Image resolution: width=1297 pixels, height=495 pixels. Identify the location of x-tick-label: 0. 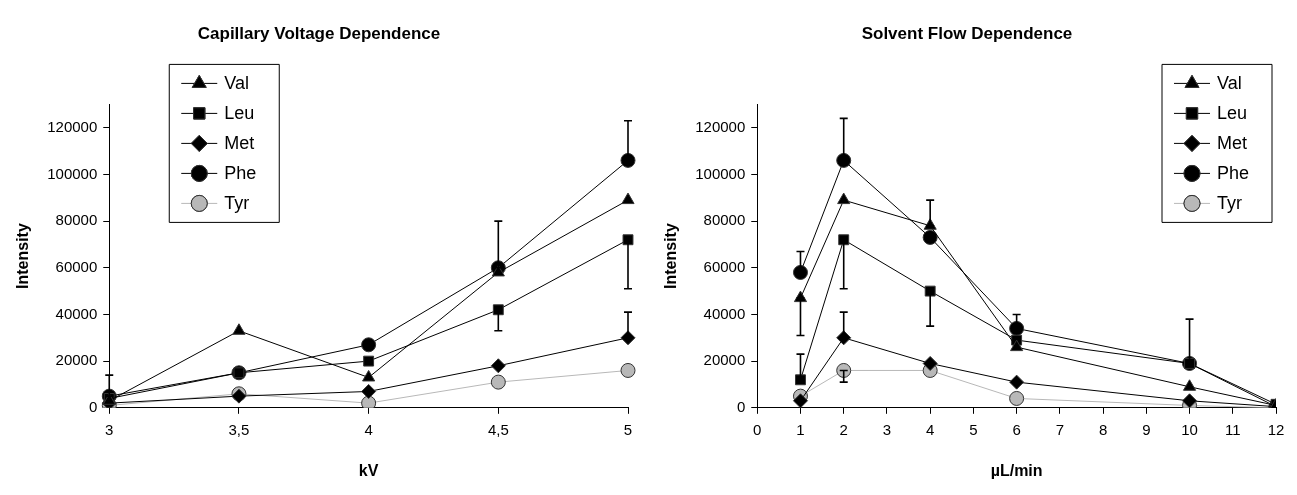
(757, 429).